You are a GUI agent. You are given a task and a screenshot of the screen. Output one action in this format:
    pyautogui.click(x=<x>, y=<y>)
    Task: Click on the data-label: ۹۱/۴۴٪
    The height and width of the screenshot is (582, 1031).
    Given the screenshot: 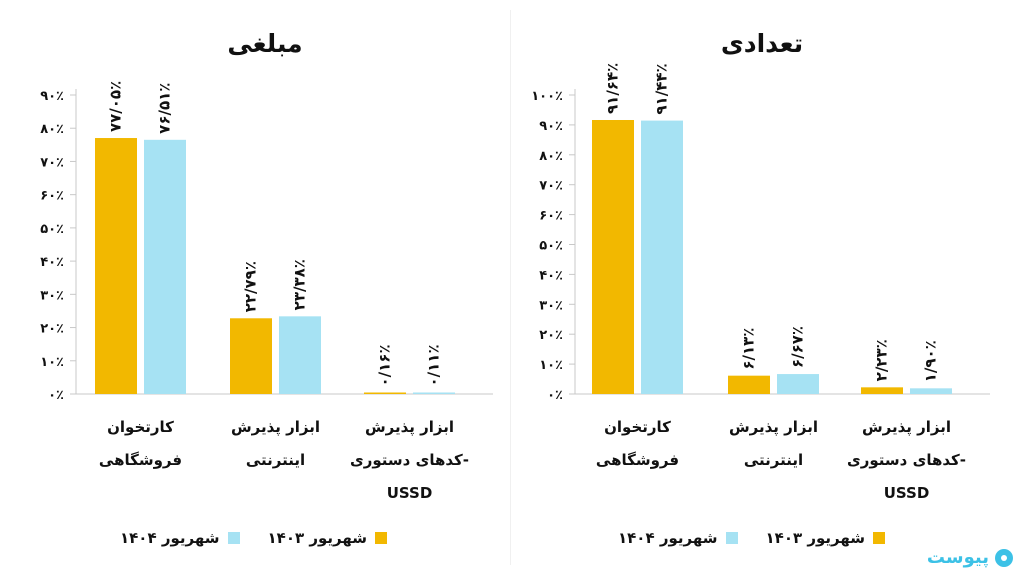 What is the action you would take?
    pyautogui.click(x=662, y=88)
    